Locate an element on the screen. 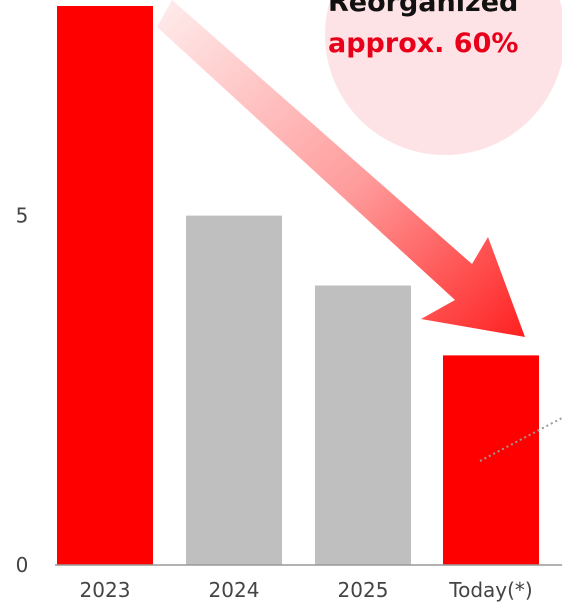  x-axis-ticks: 2023 2024 2025 Today(*) is located at coordinates (306, 590).